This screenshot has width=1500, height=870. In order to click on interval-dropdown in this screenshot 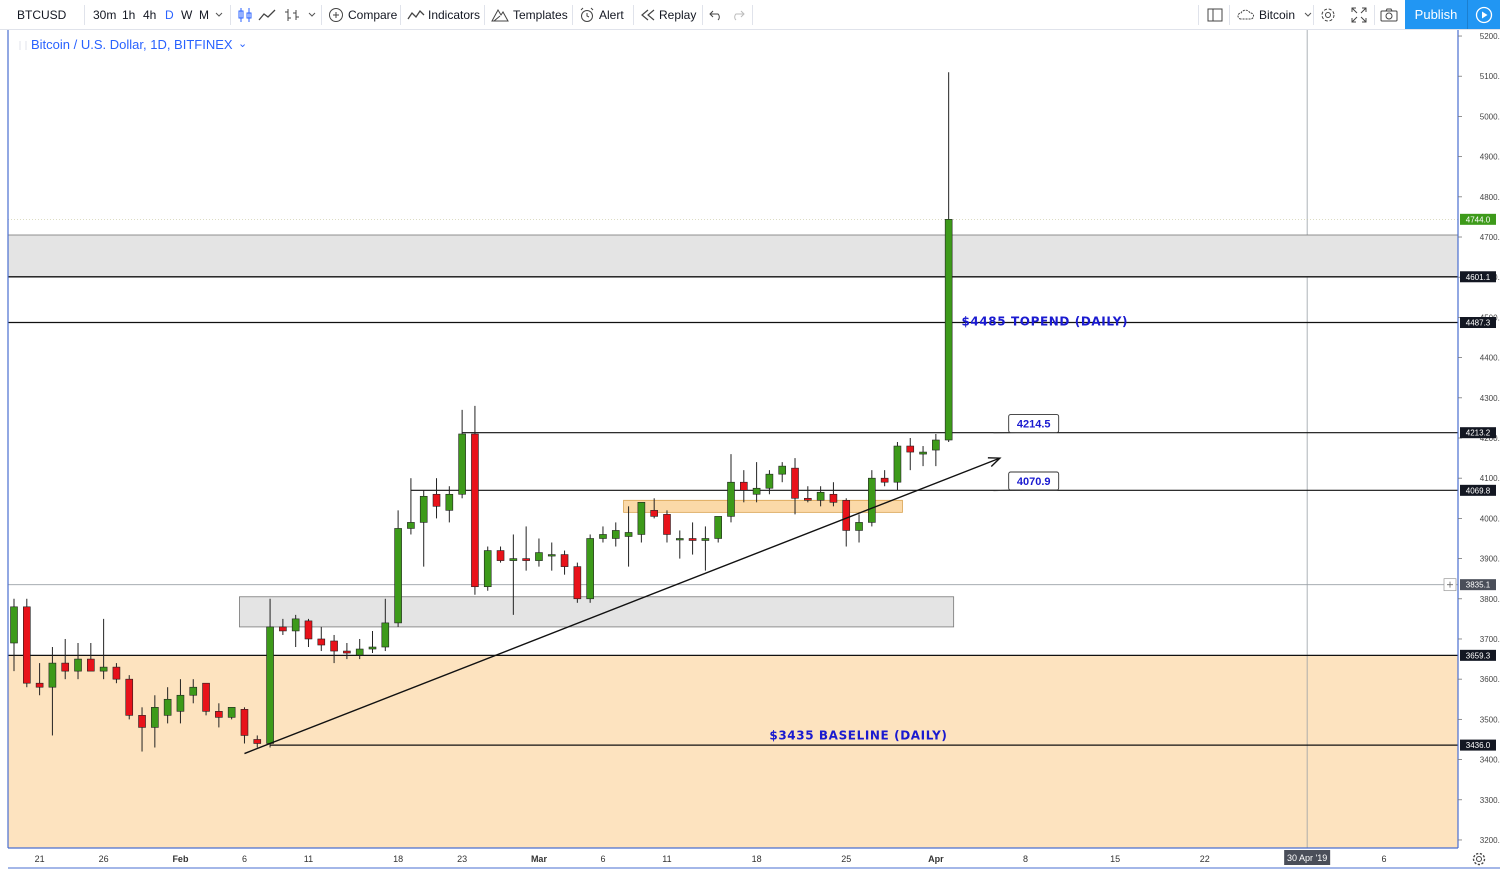, I will do `click(219, 15)`.